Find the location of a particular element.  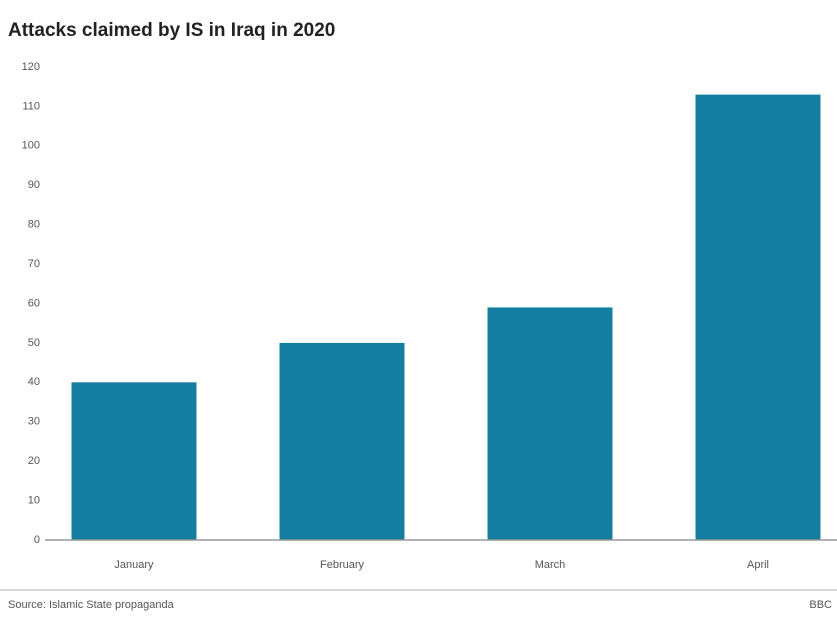

x-tick-label: April is located at coordinates (758, 565).